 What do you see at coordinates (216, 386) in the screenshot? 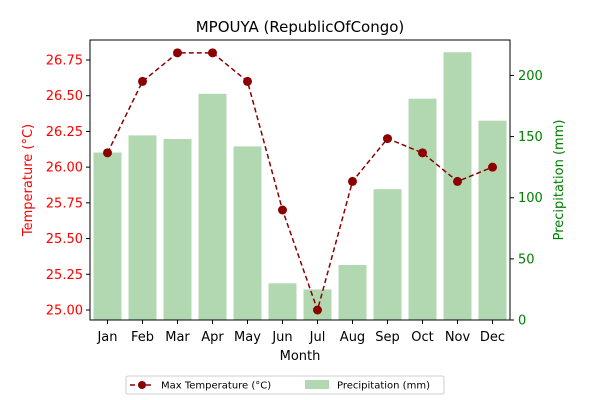
I see `legend-label-temperature: Max Temperature (°C)` at bounding box center [216, 386].